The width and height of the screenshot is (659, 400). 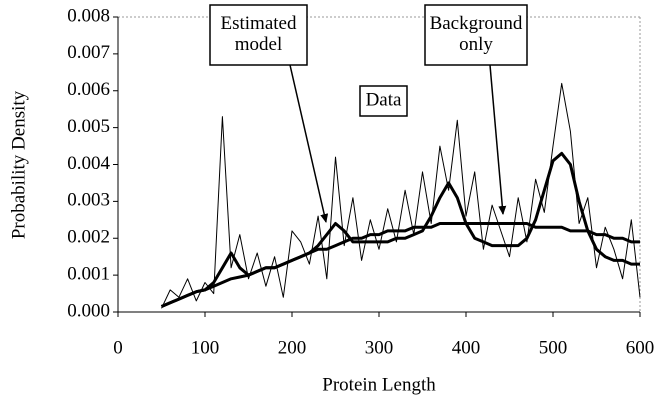 What do you see at coordinates (88, 52) in the screenshot?
I see `y-tick-label: 0.007` at bounding box center [88, 52].